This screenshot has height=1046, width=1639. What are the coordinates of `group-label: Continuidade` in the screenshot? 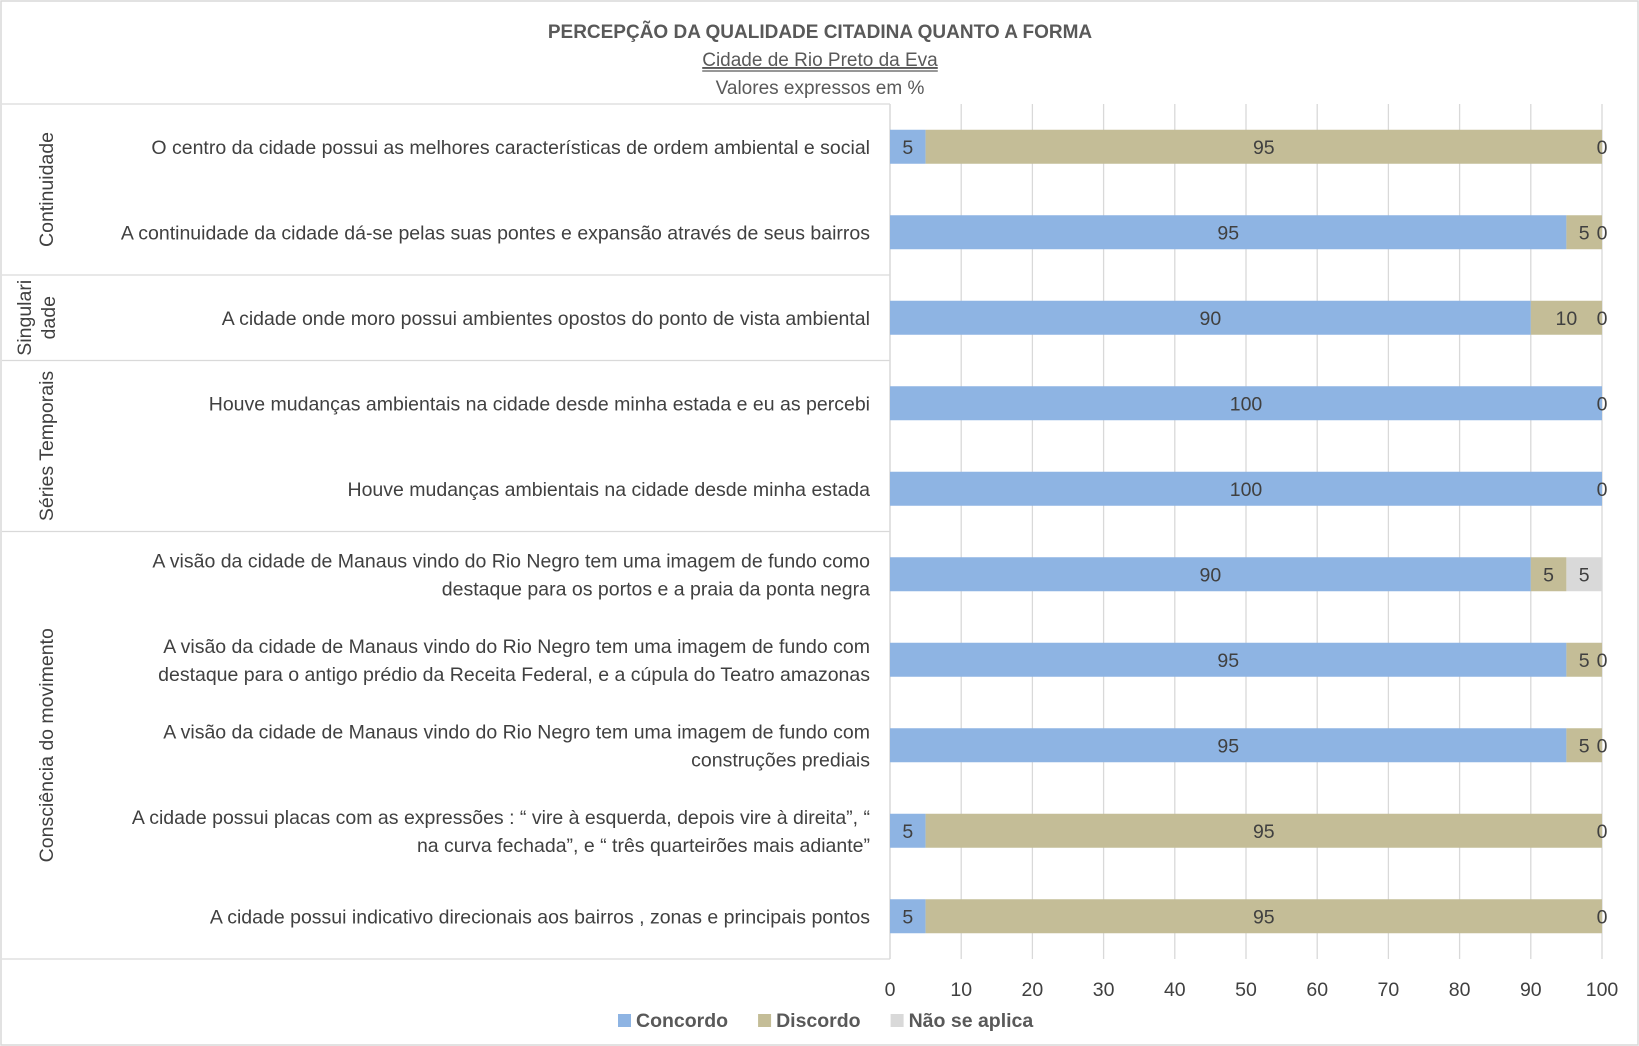 It's located at (47, 189).